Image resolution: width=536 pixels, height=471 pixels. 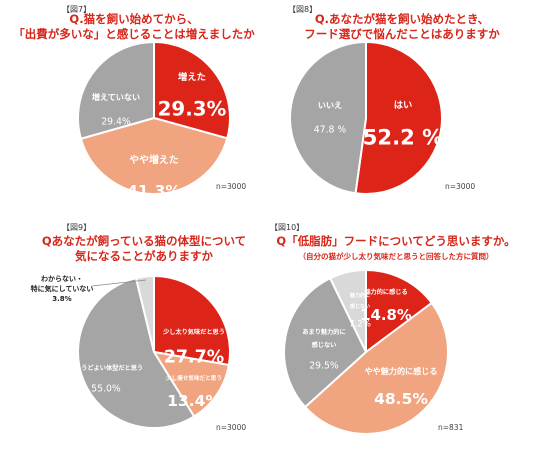 I want to click on slice-value: 13.4%, so click(x=194, y=401).